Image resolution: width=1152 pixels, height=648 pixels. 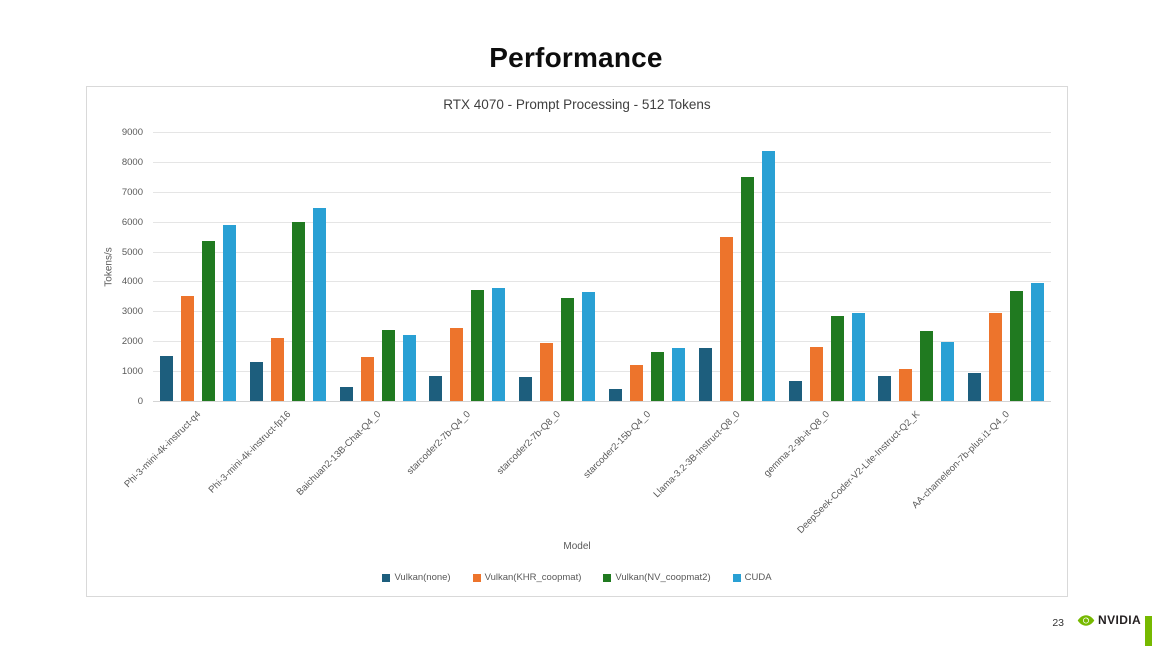 What do you see at coordinates (132, 192) in the screenshot?
I see `y-tick-label: 7000` at bounding box center [132, 192].